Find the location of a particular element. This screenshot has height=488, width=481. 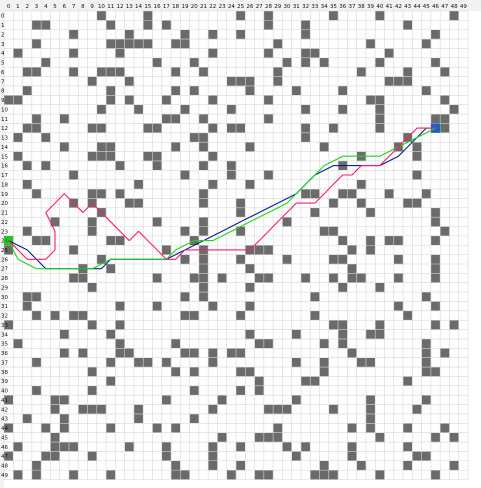

row-label: 13 is located at coordinates (4, 139).